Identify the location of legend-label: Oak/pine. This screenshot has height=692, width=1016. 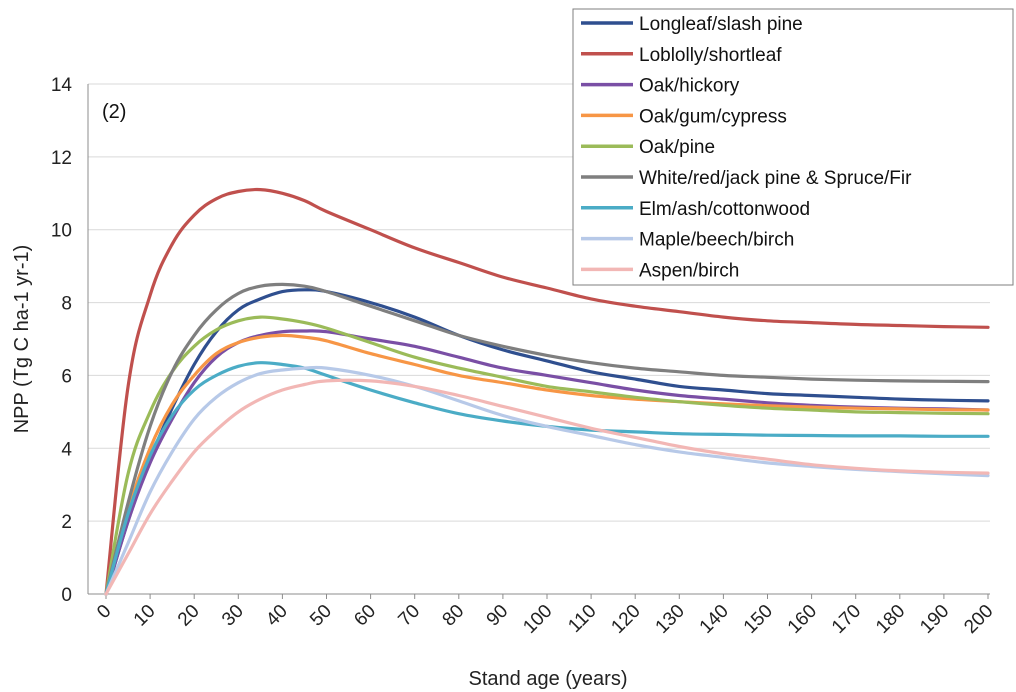
(677, 147).